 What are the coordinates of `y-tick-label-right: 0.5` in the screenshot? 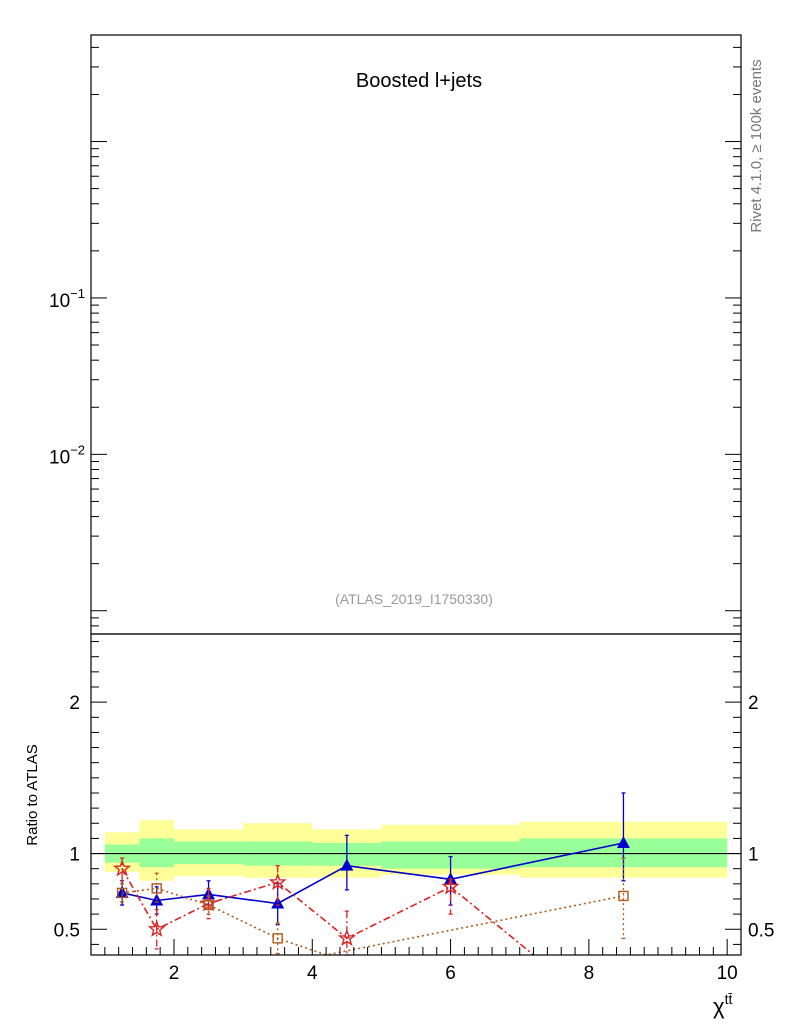 It's located at (761, 930).